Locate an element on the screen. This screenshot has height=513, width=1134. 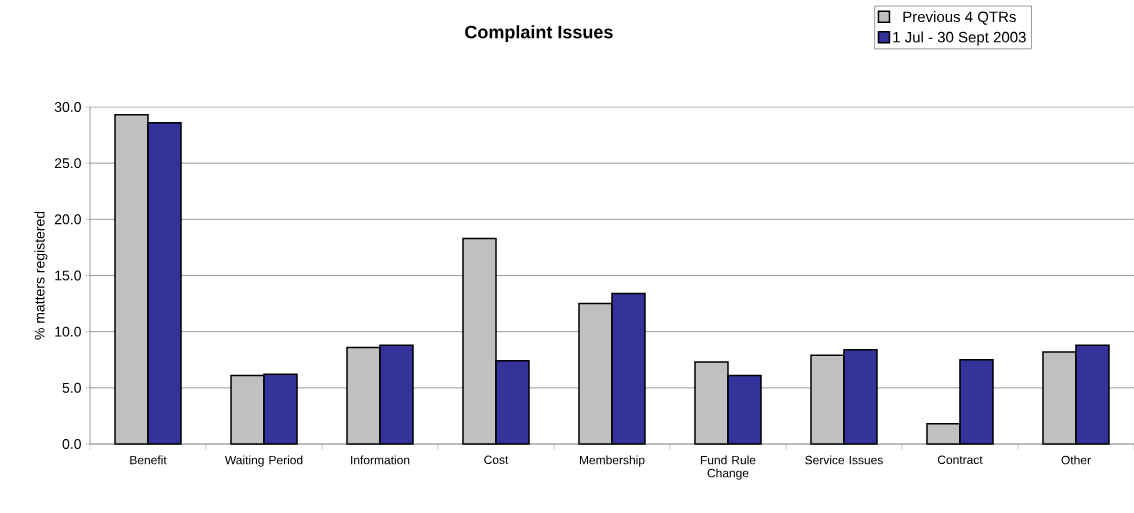
x-tick-label: Information is located at coordinates (380, 460).